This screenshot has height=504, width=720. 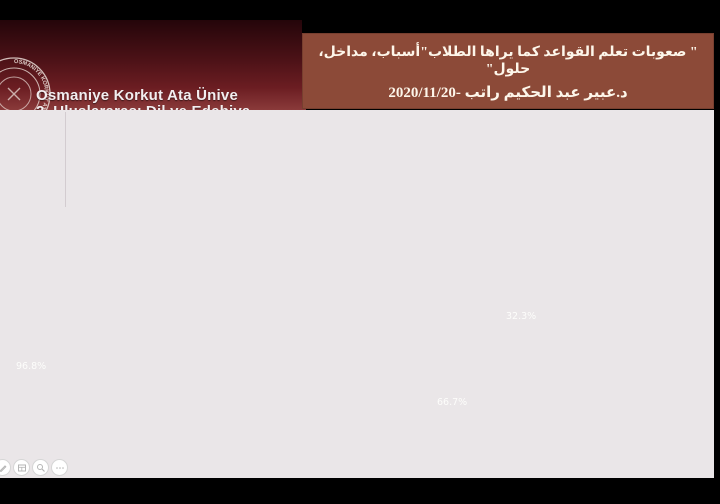 I want to click on presenter-toolbar, so click(x=34, y=467).